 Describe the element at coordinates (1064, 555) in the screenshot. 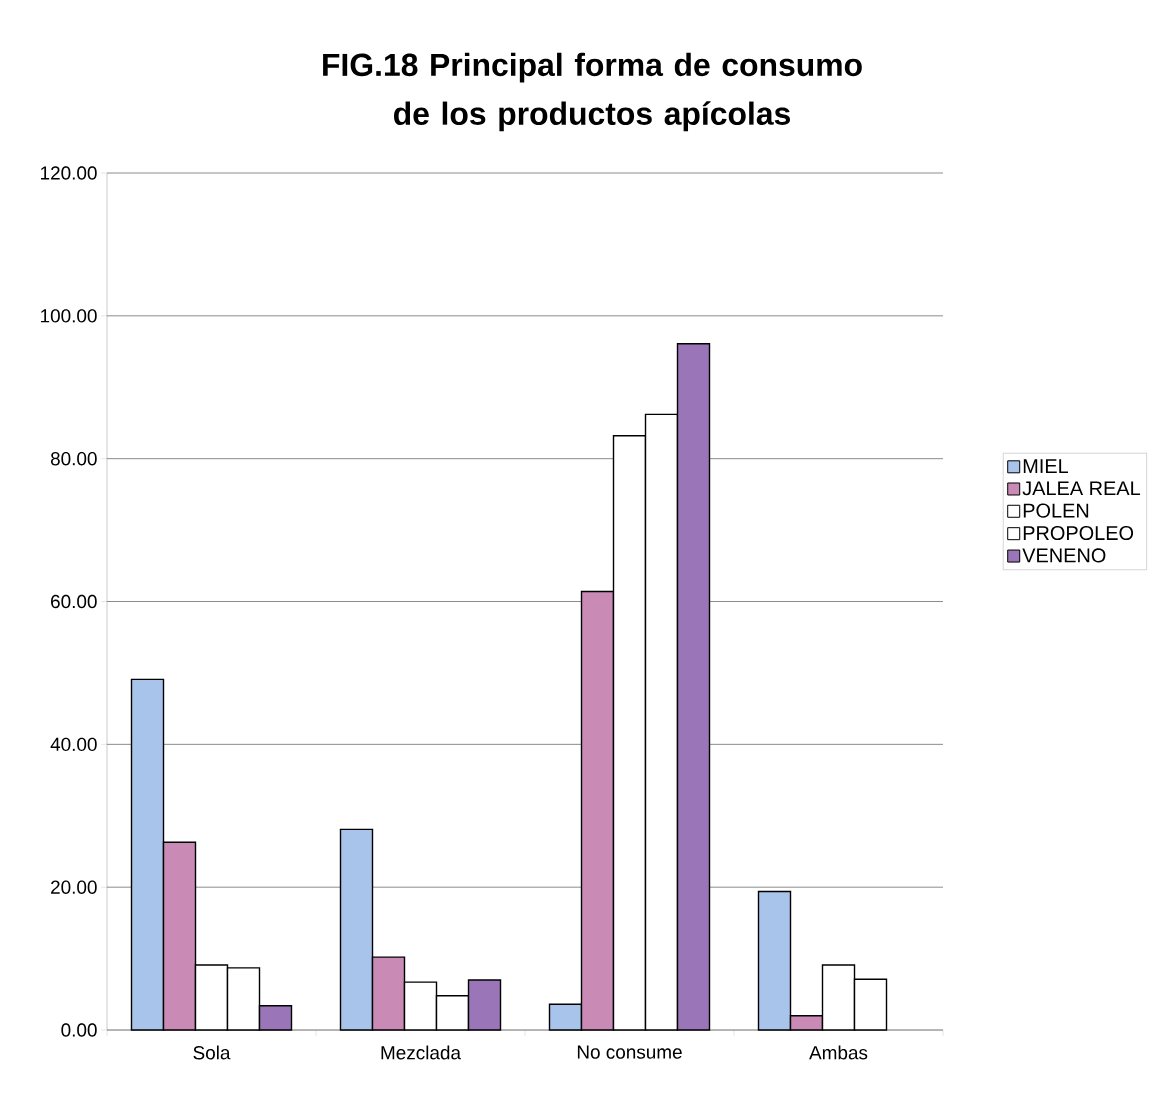

I see `legend-label: VENENO` at that location.